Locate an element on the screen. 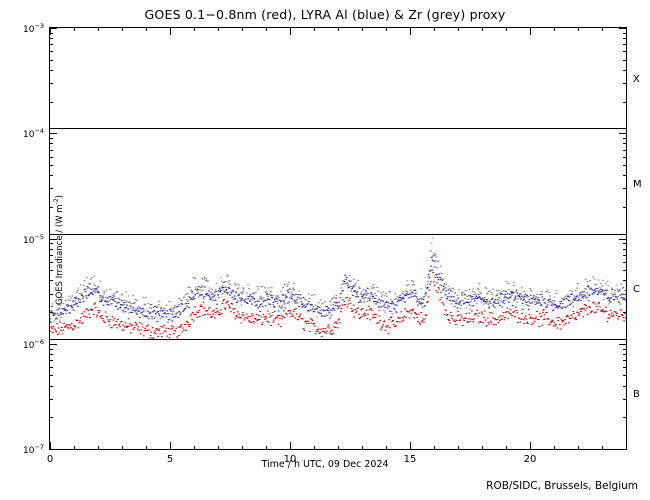 Image resolution: width=650 pixels, height=500 pixels. y-tick-label: 10⁻⁶ is located at coordinates (33, 344).